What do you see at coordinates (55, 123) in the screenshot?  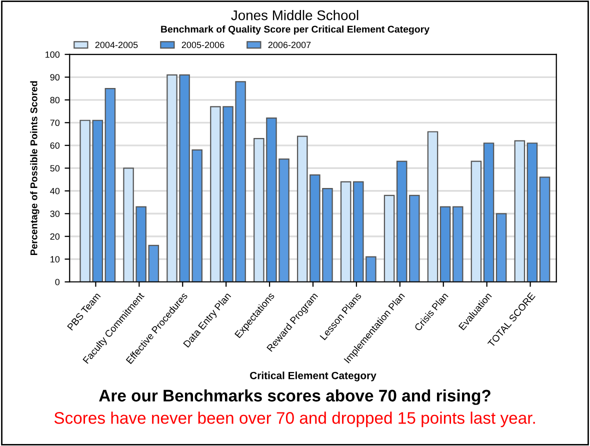 I see `y-tick-label: 70` at bounding box center [55, 123].